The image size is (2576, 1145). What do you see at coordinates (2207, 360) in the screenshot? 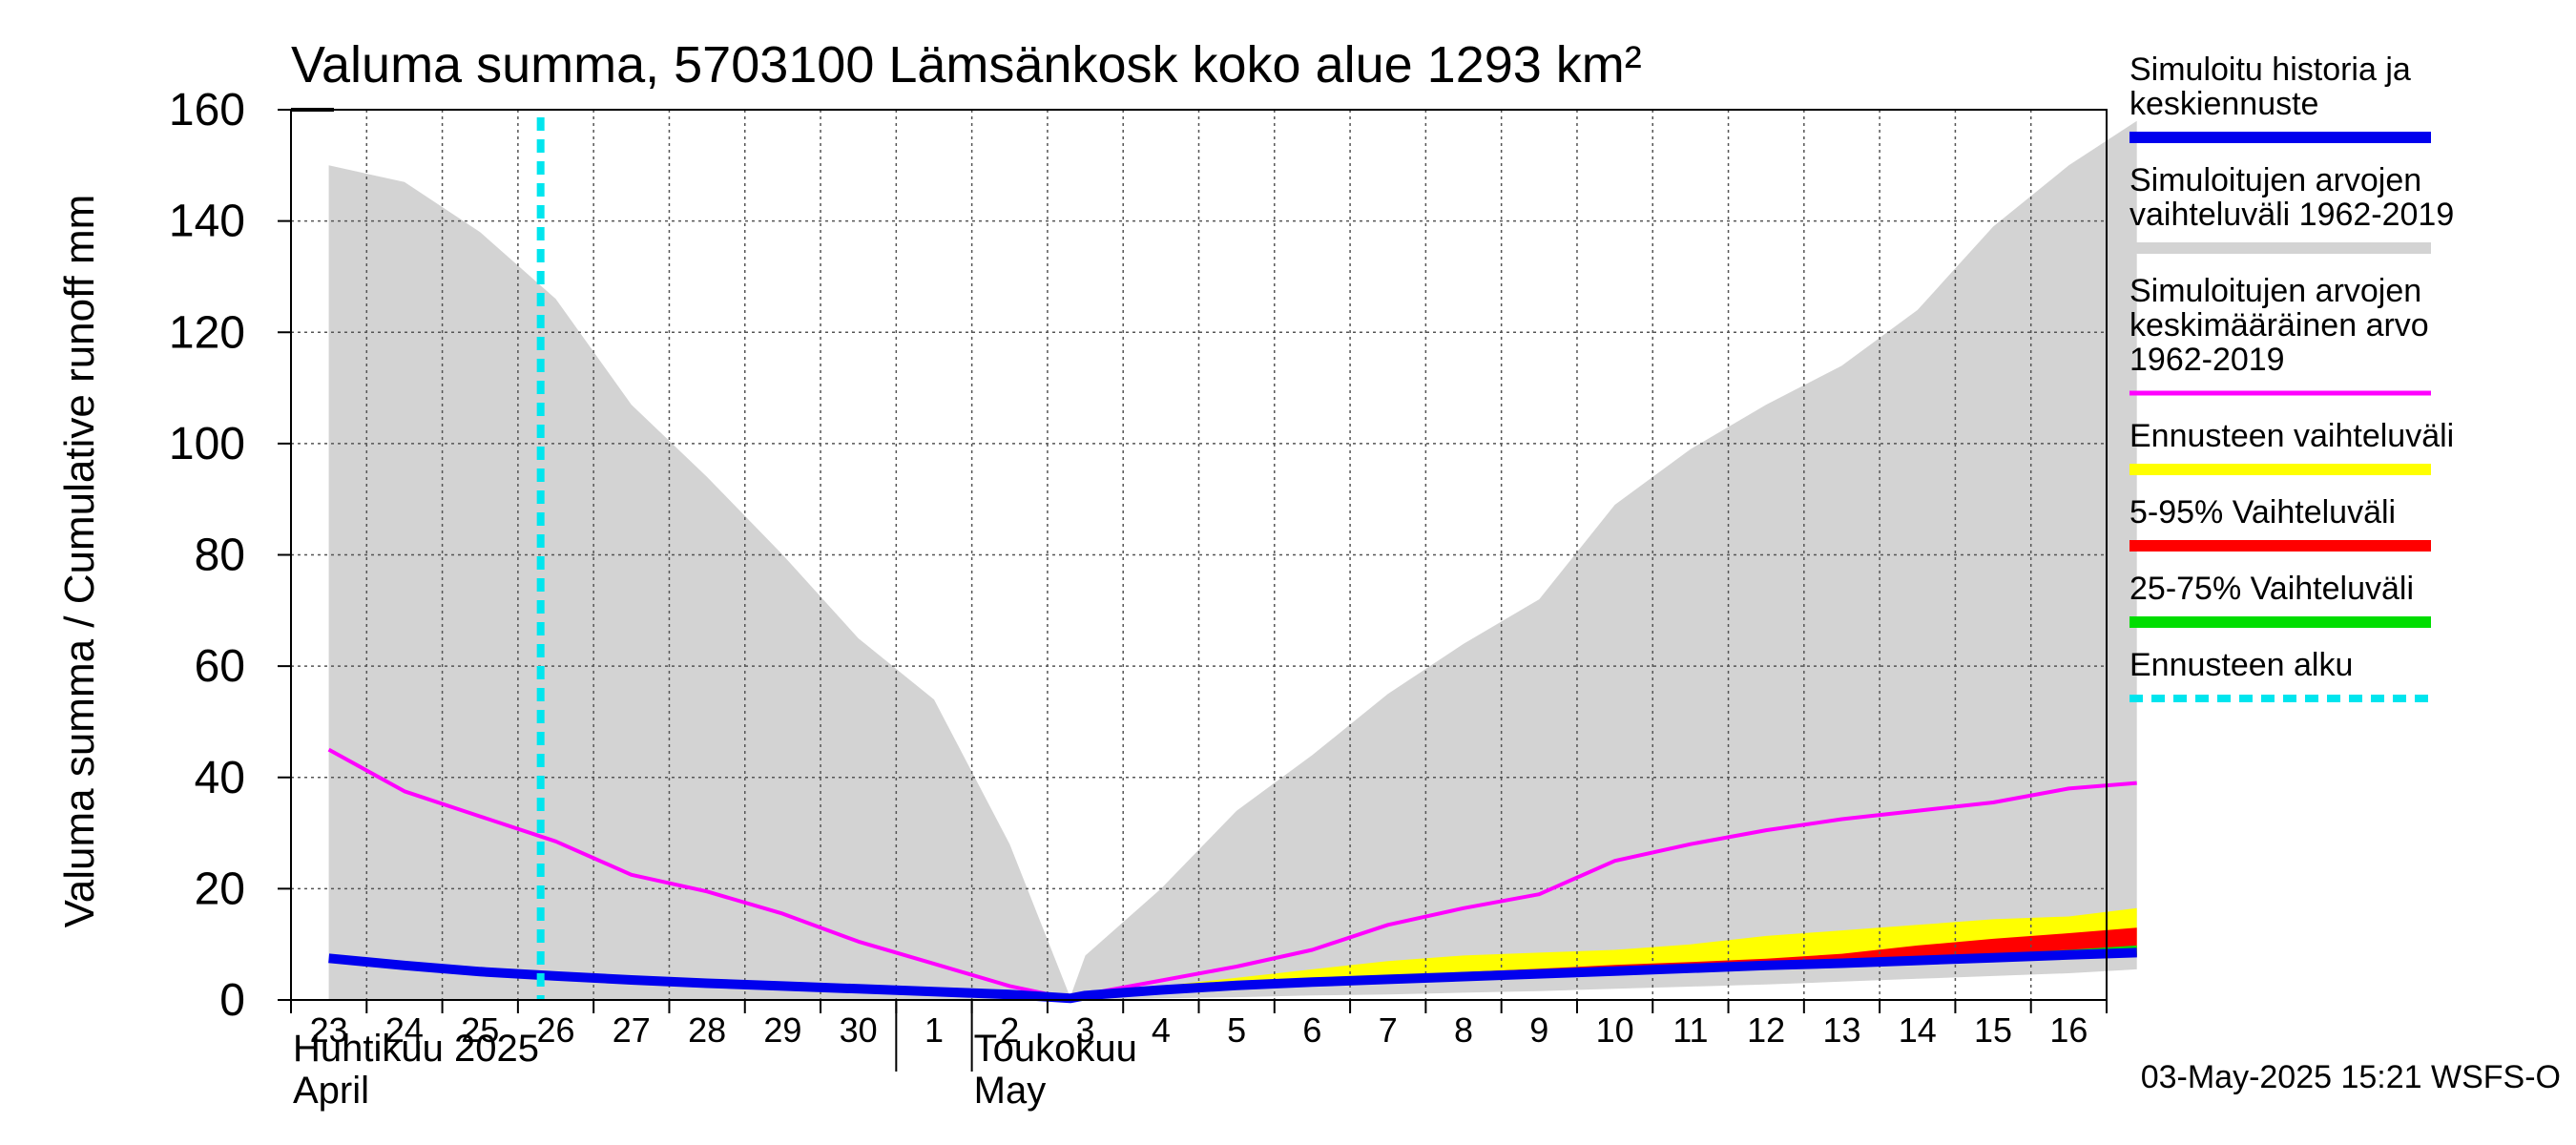
I see `legend-label: 1962-2019` at bounding box center [2207, 360].